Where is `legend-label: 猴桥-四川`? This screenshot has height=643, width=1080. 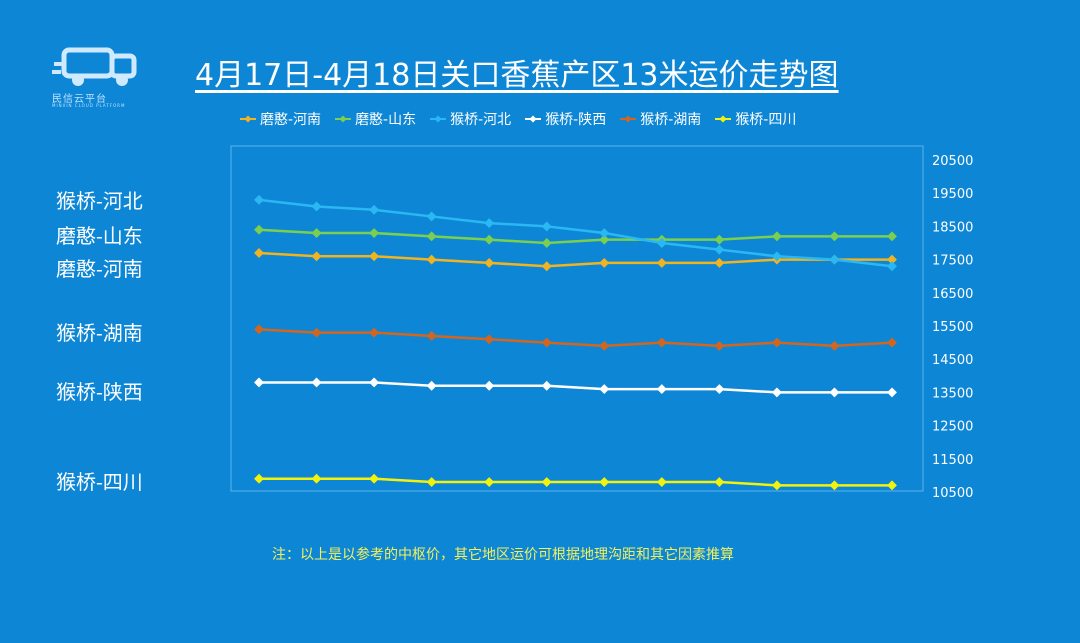 legend-label: 猴桥-四川 is located at coordinates (766, 120).